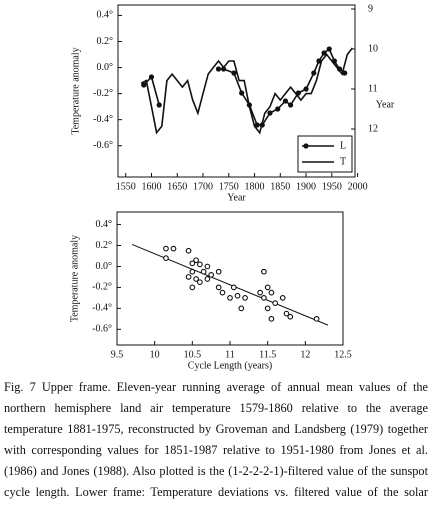 This screenshot has width=431, height=511. What do you see at coordinates (325, 154) in the screenshot?
I see `legend-frame` at bounding box center [325, 154].